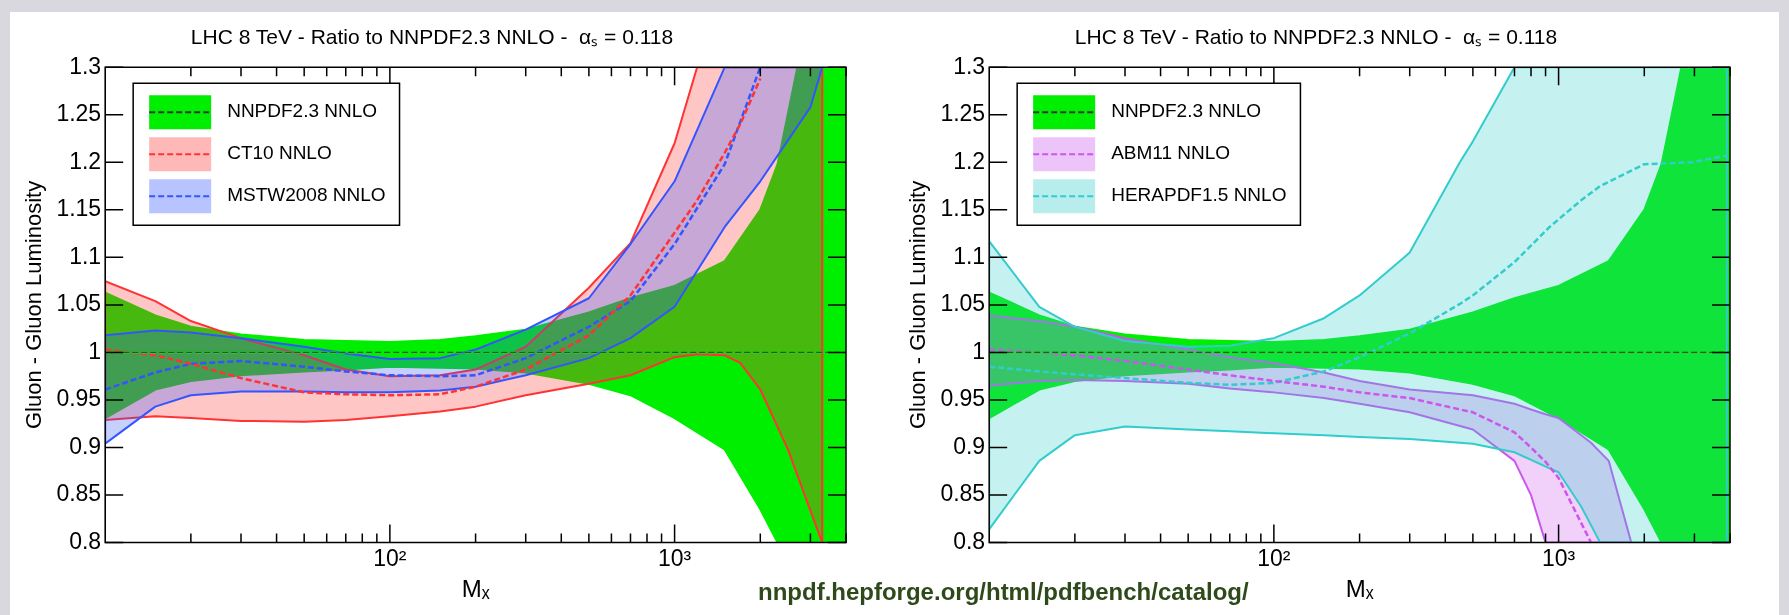  I want to click on legend-label: CT10 NNLO, so click(279, 153).